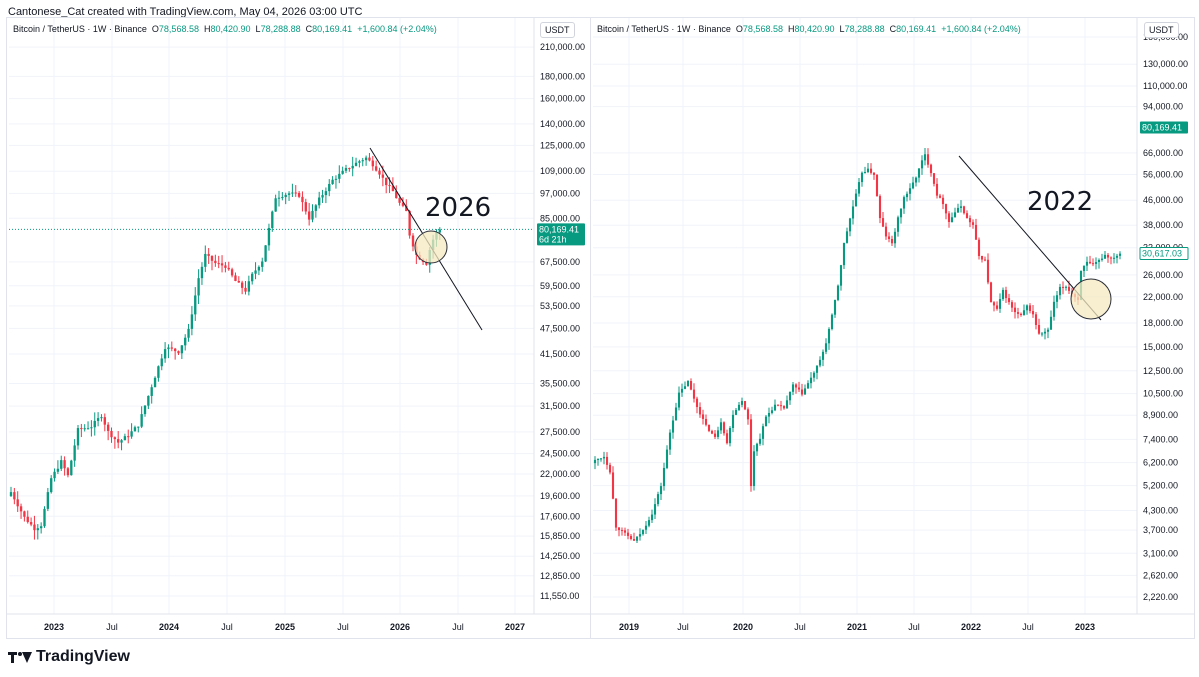 The image size is (1199, 677). Describe the element at coordinates (560, 193) in the screenshot. I see `price-tick-label: 97,000.00` at that location.